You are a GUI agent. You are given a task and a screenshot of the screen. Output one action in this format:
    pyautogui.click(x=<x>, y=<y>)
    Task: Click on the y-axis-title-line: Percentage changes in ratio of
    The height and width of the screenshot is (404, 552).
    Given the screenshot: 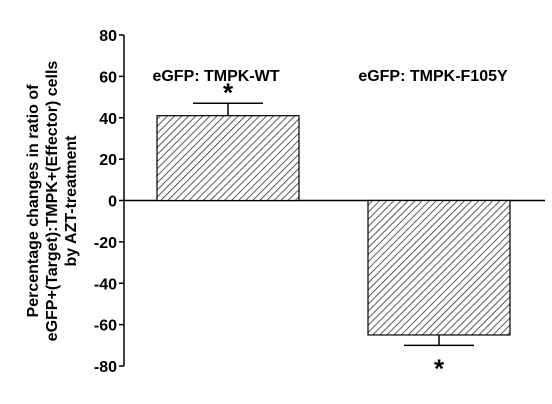 What is the action you would take?
    pyautogui.click(x=33, y=201)
    